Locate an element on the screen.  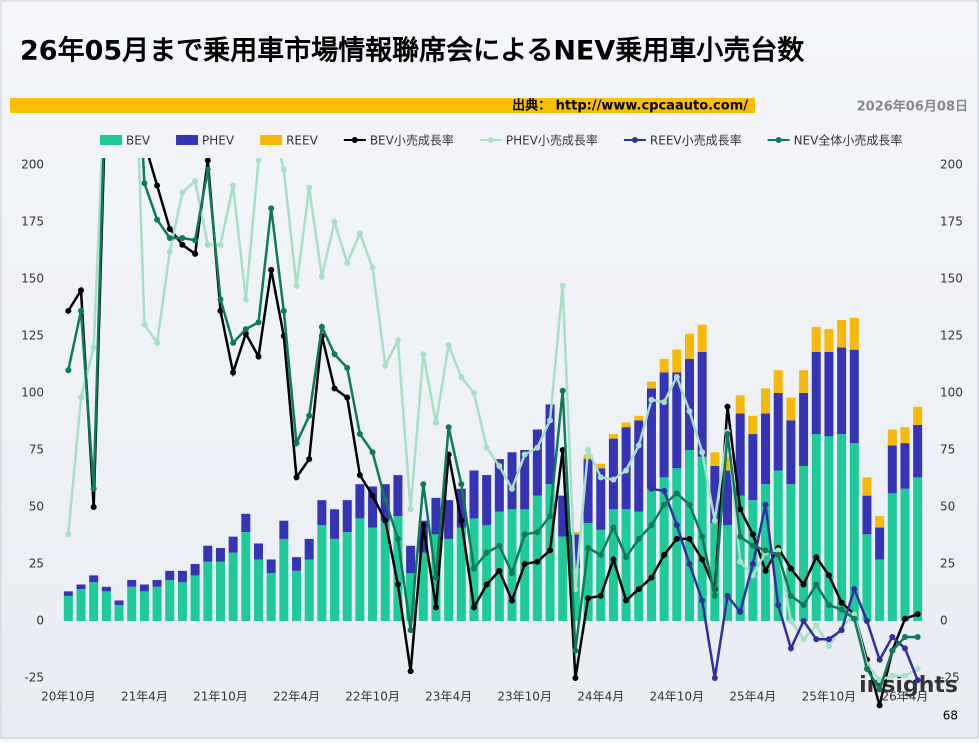
y-tick-label: 25 is located at coordinates (36, 564).